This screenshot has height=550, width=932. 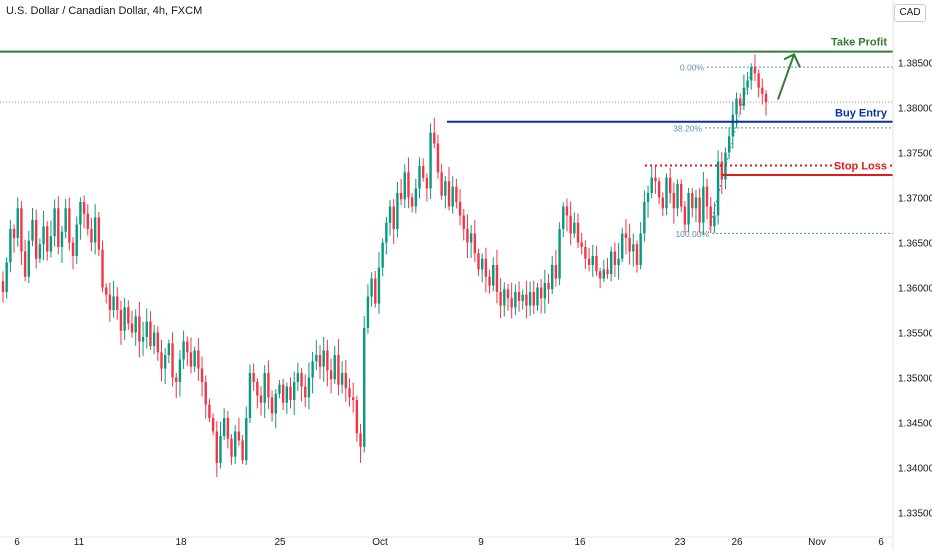 I want to click on fib-level-label: 0.00%, so click(x=692, y=68).